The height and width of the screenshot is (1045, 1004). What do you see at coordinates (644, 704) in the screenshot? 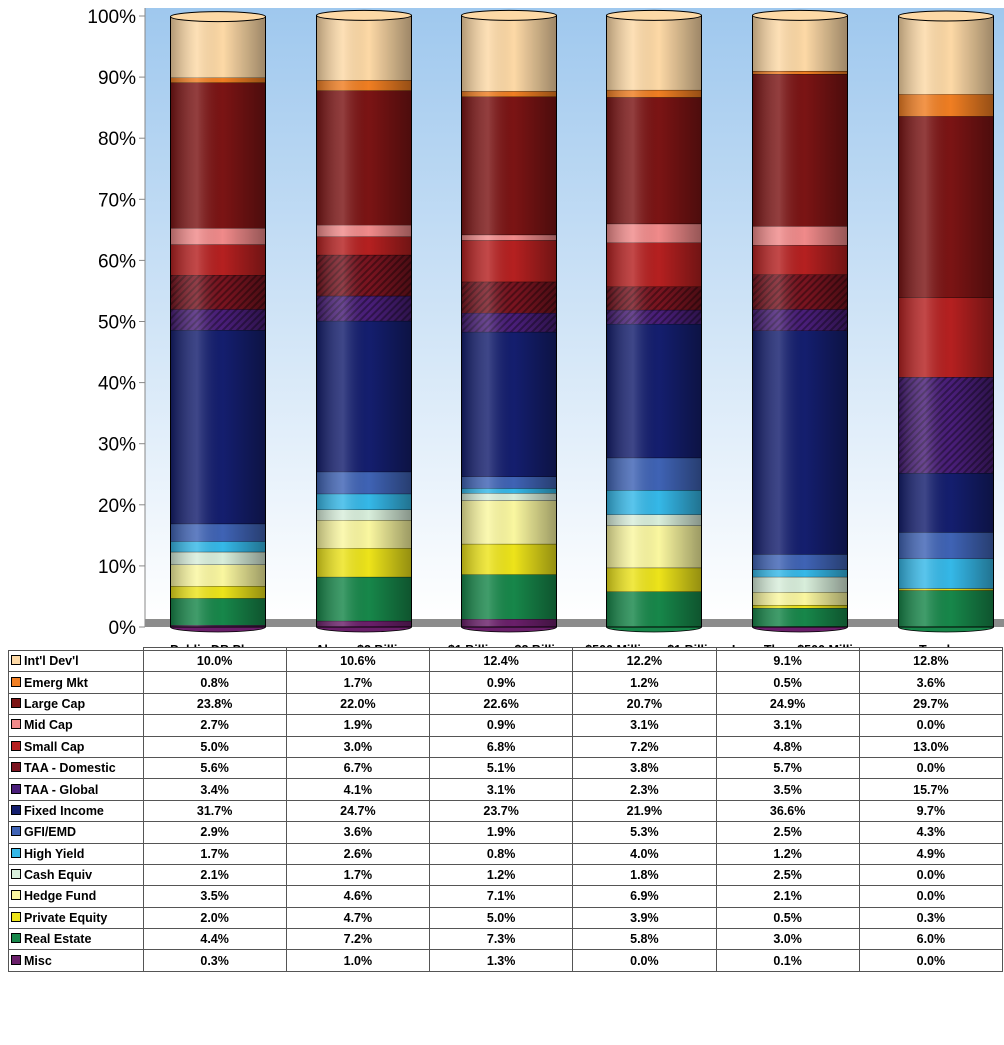
I see `table-cell: 20.7%` at bounding box center [644, 704].